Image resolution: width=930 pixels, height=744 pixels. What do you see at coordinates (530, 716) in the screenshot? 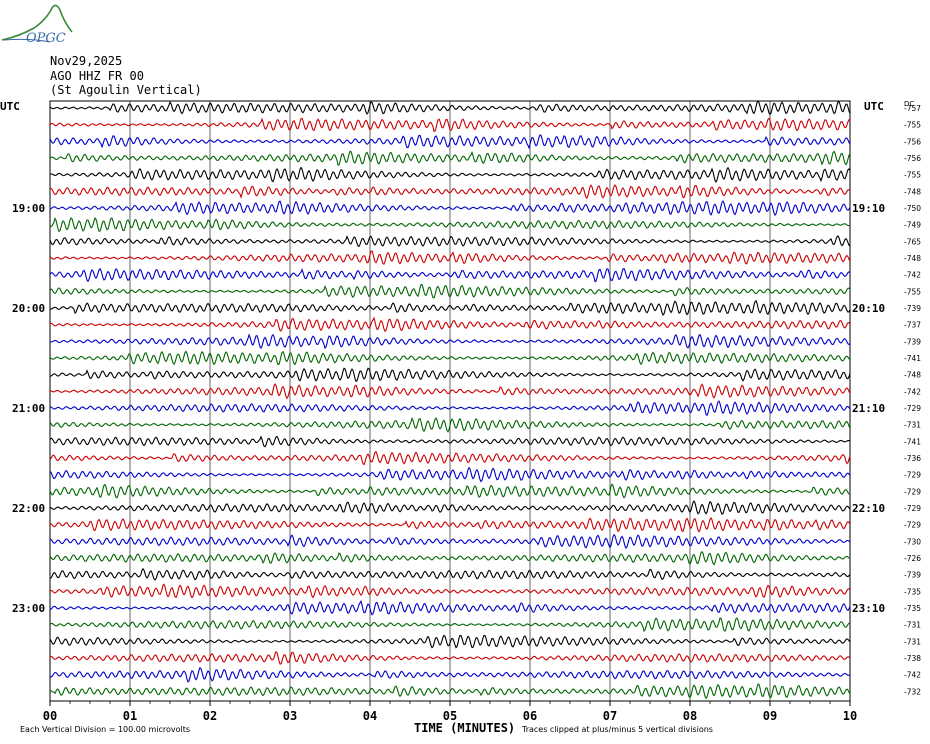
I see `x-tick-label: 06` at bounding box center [530, 716].